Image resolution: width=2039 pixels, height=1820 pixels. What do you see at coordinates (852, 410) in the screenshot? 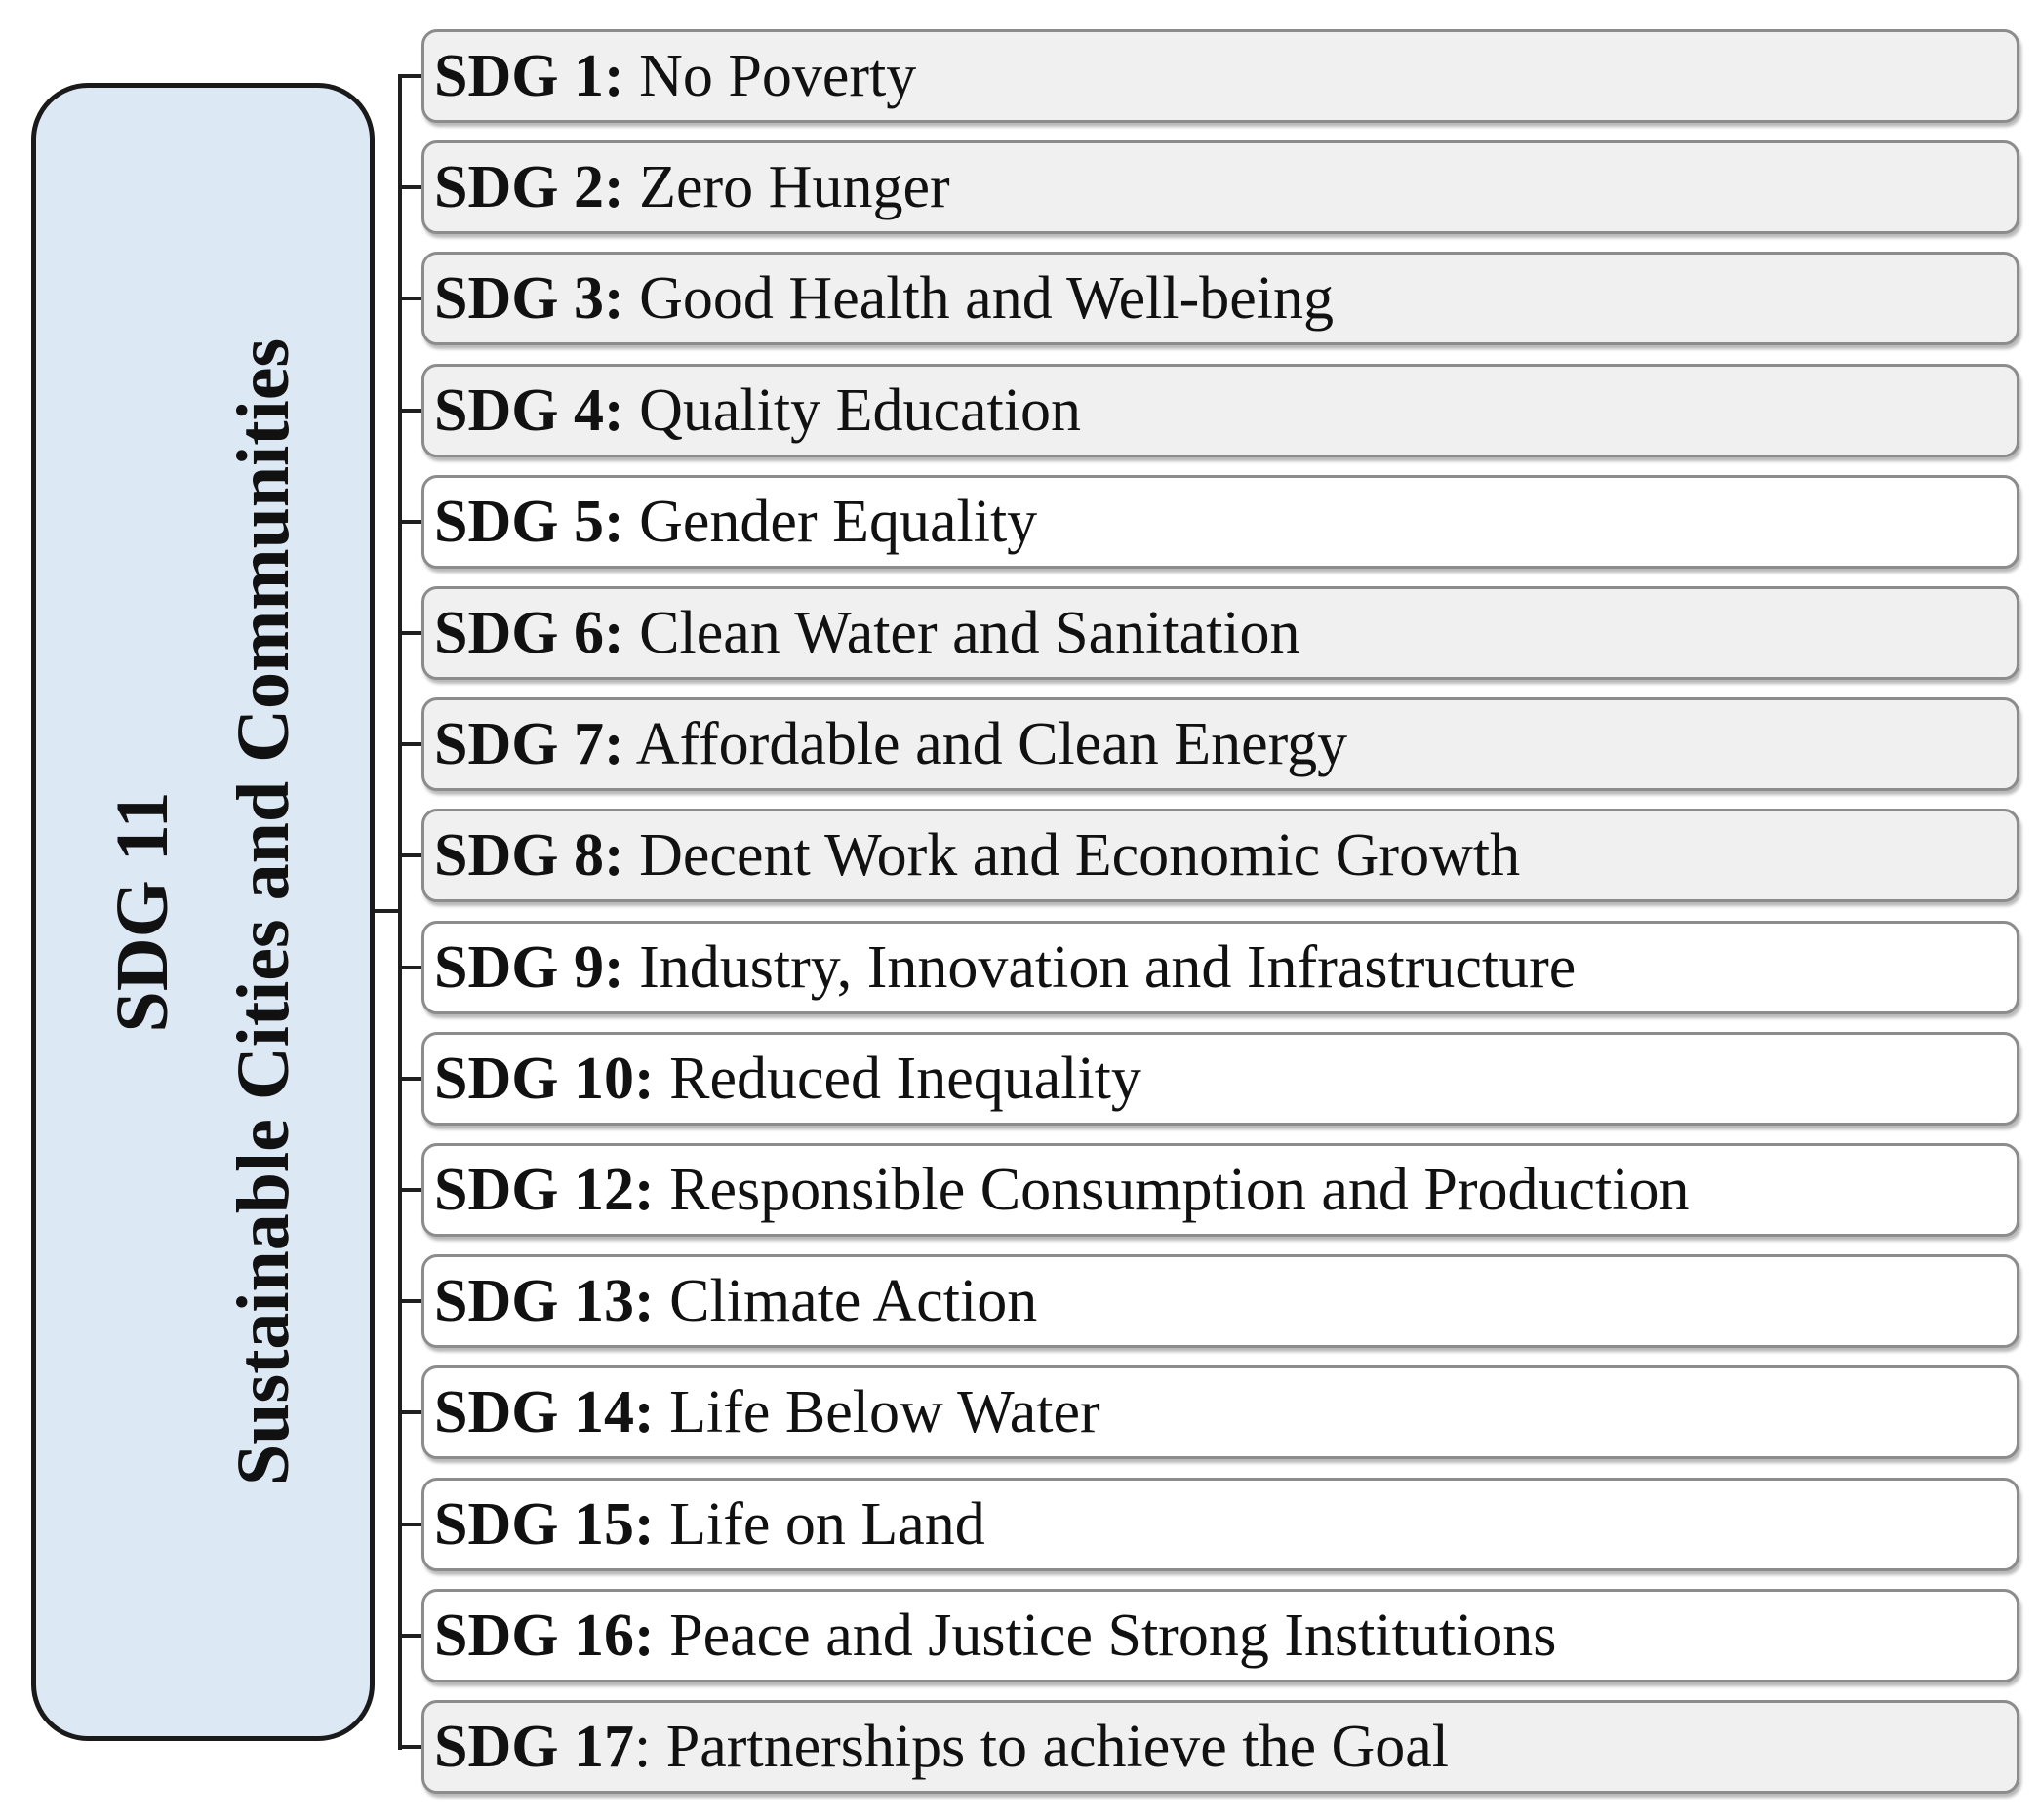
I see `sdg-item-label: Quality Education` at bounding box center [852, 410].